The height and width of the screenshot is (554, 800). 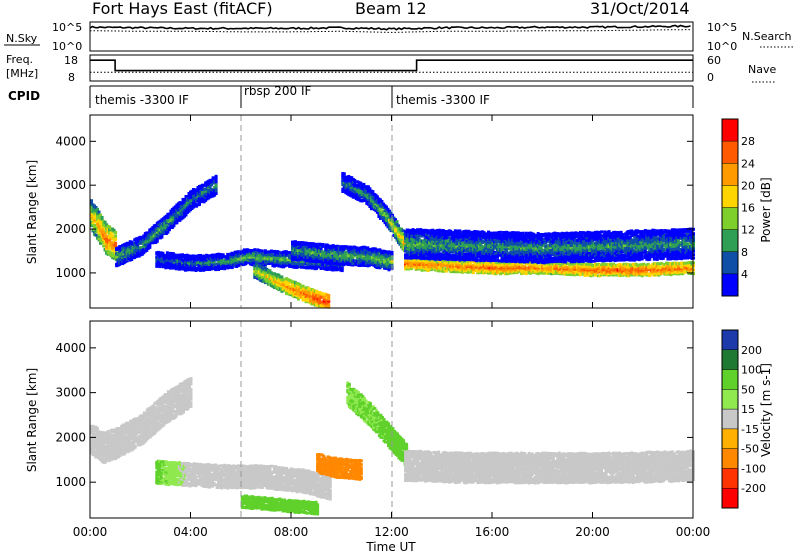 What do you see at coordinates (391, 68) in the screenshot?
I see `freq-panel: Freq. [MHz] 18 8 60 0 Nave` at bounding box center [391, 68].